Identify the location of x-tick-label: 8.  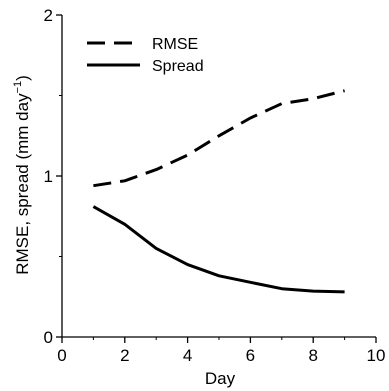
(312, 355).